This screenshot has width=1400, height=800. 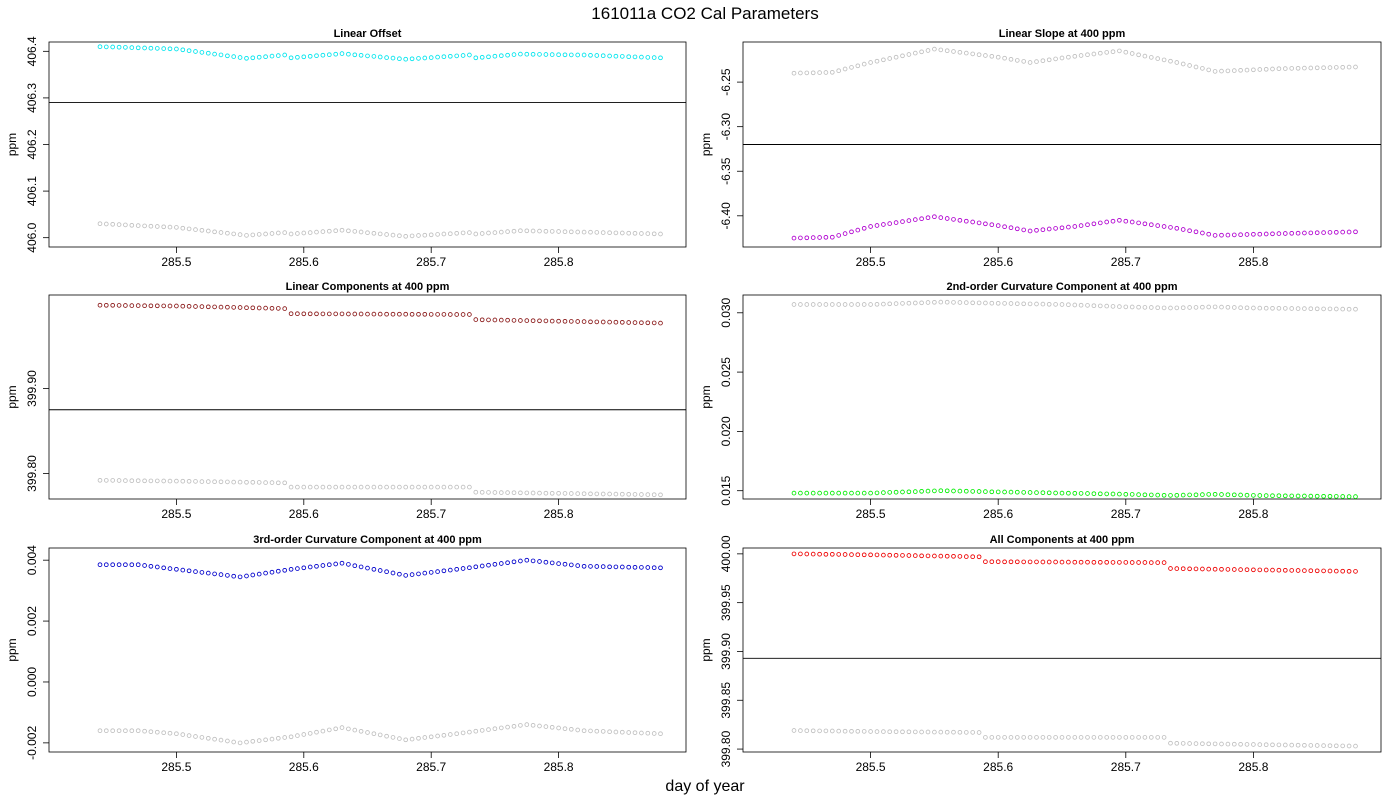 What do you see at coordinates (32, 621) in the screenshot?
I see `y-tick-label: 0.002` at bounding box center [32, 621].